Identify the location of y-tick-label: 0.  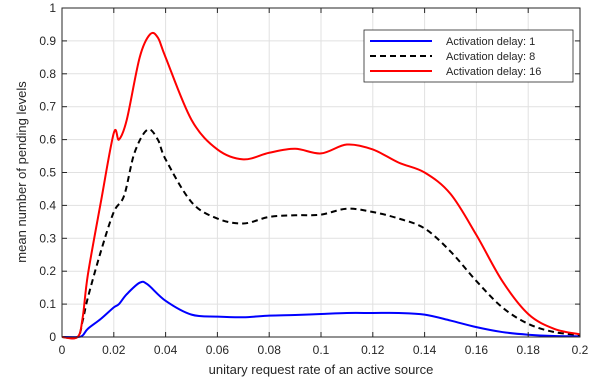
(52, 337).